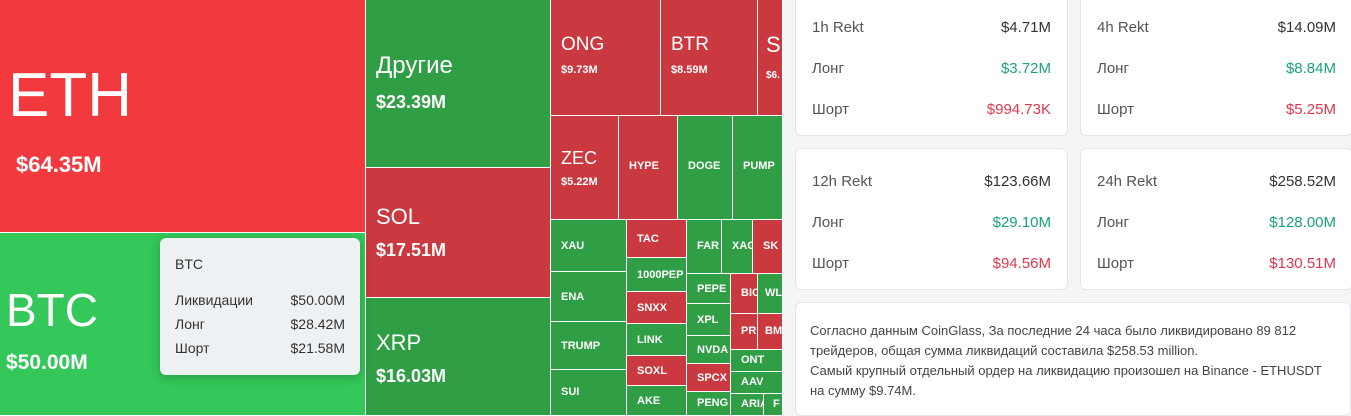 The width and height of the screenshot is (1351, 416). I want to click on tile-1000pepe: 1000PEP, so click(657, 275).